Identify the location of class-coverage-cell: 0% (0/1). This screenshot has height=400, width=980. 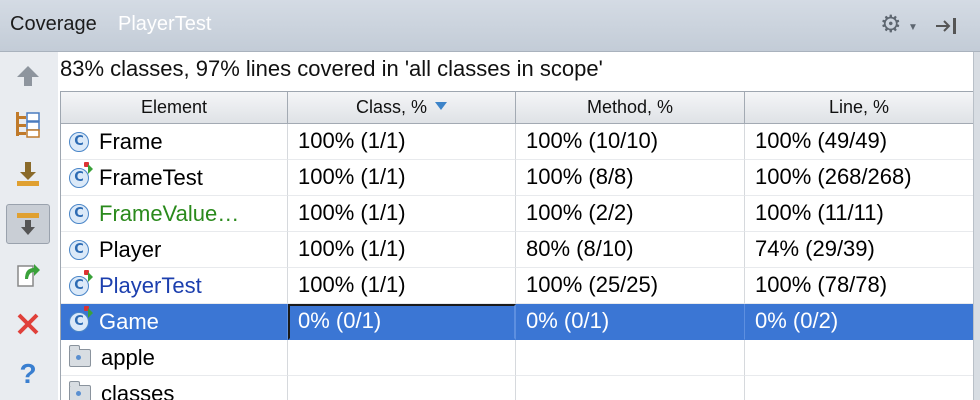
(402, 322).